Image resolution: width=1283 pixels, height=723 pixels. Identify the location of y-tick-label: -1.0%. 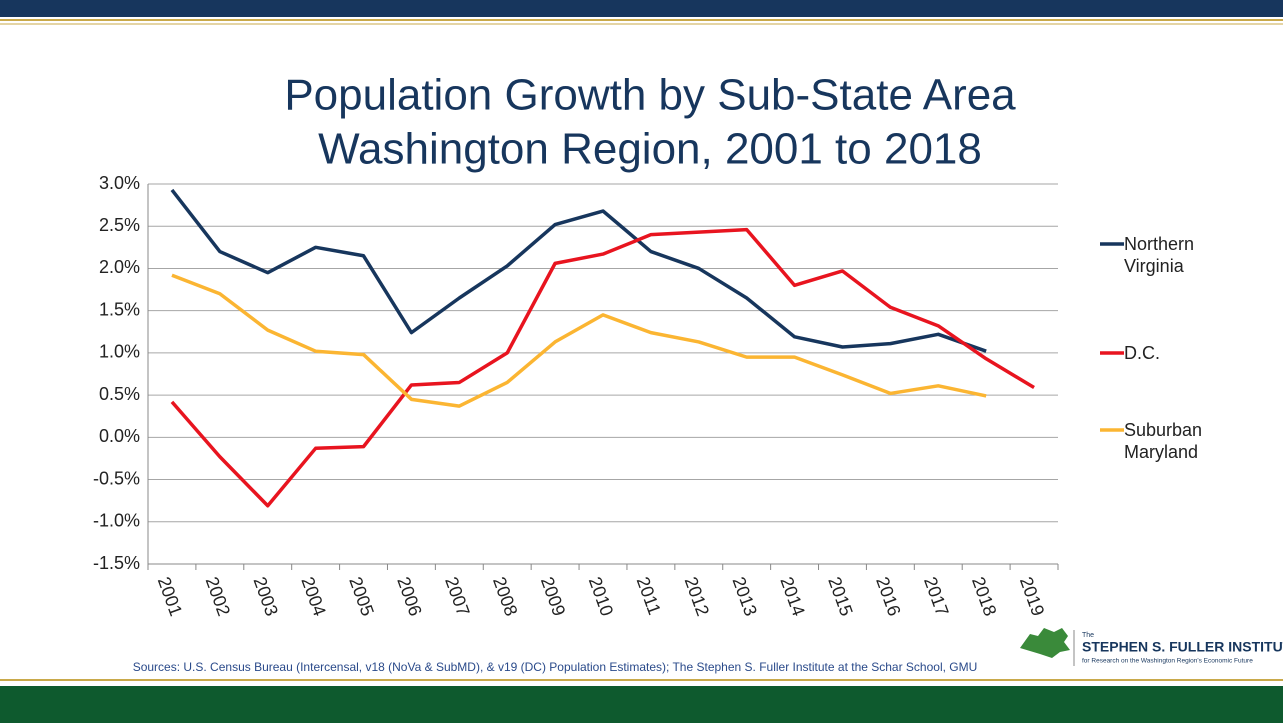
(116, 521).